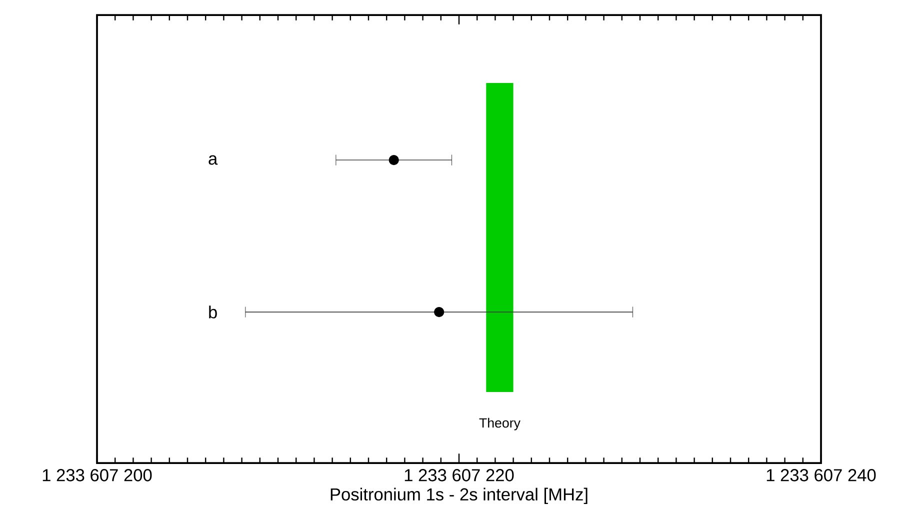  Describe the element at coordinates (821, 475) in the screenshot. I see `x-tick-label: 1 233 607 240` at that location.